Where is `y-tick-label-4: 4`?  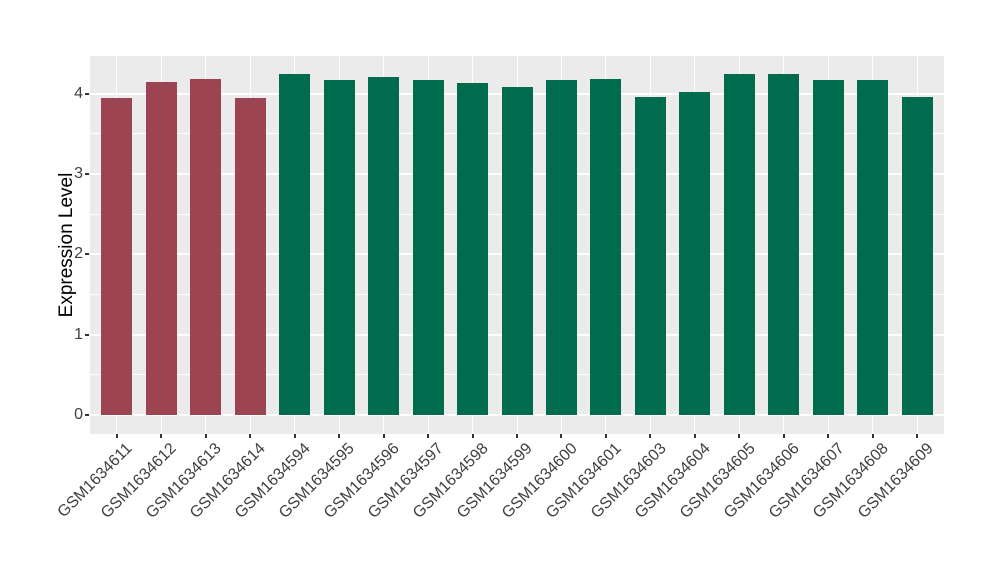
y-tick-label-4: 4 is located at coordinates (78, 93).